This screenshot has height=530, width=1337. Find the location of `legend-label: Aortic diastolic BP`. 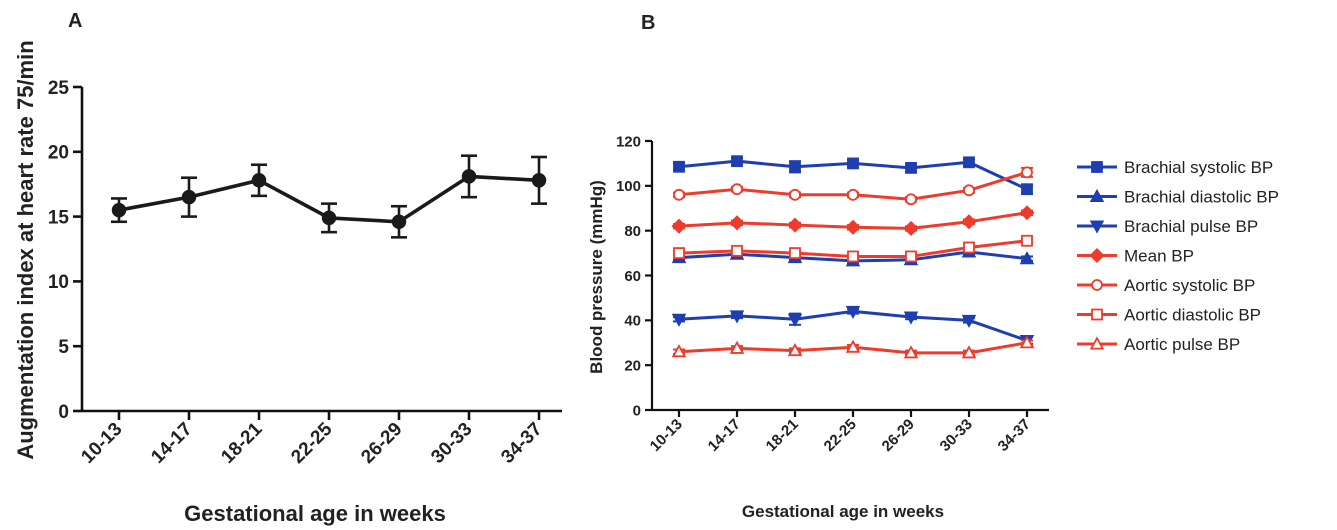

legend-label: Aortic diastolic BP is located at coordinates (1192, 315).